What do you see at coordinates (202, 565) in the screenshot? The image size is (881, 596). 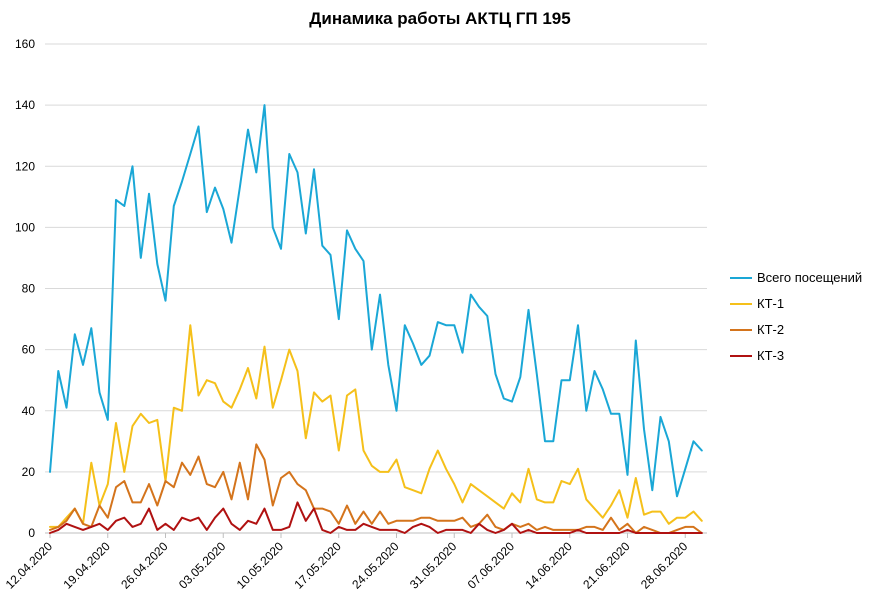 I see `x-tick-label: 03.05.2020` at bounding box center [202, 565].